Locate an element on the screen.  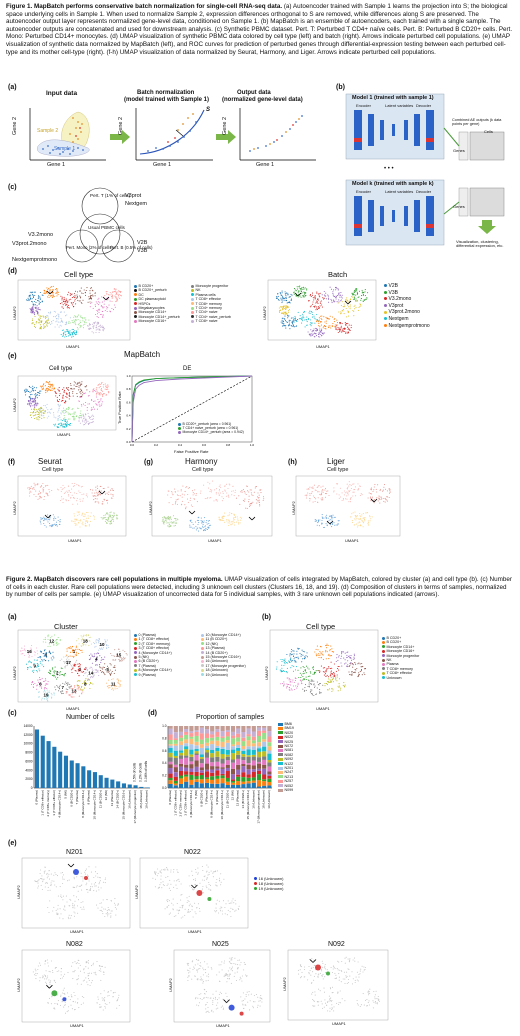
roc-diagonal is located at coordinates (192, 409).